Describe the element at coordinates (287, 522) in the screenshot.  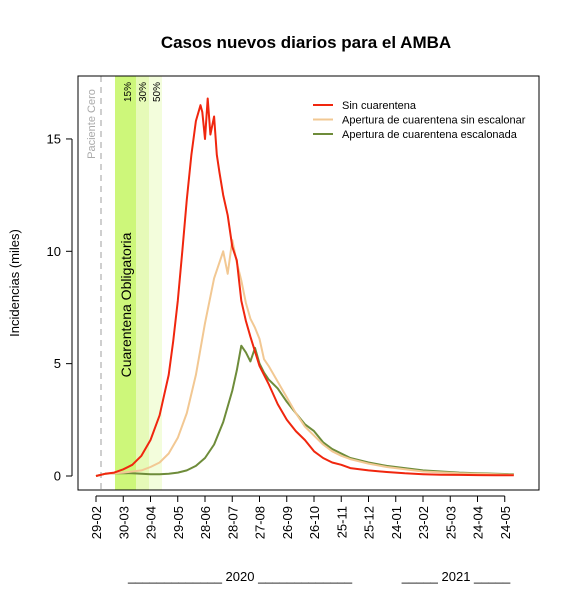
I see `x-tick-label: 26-09` at that location.